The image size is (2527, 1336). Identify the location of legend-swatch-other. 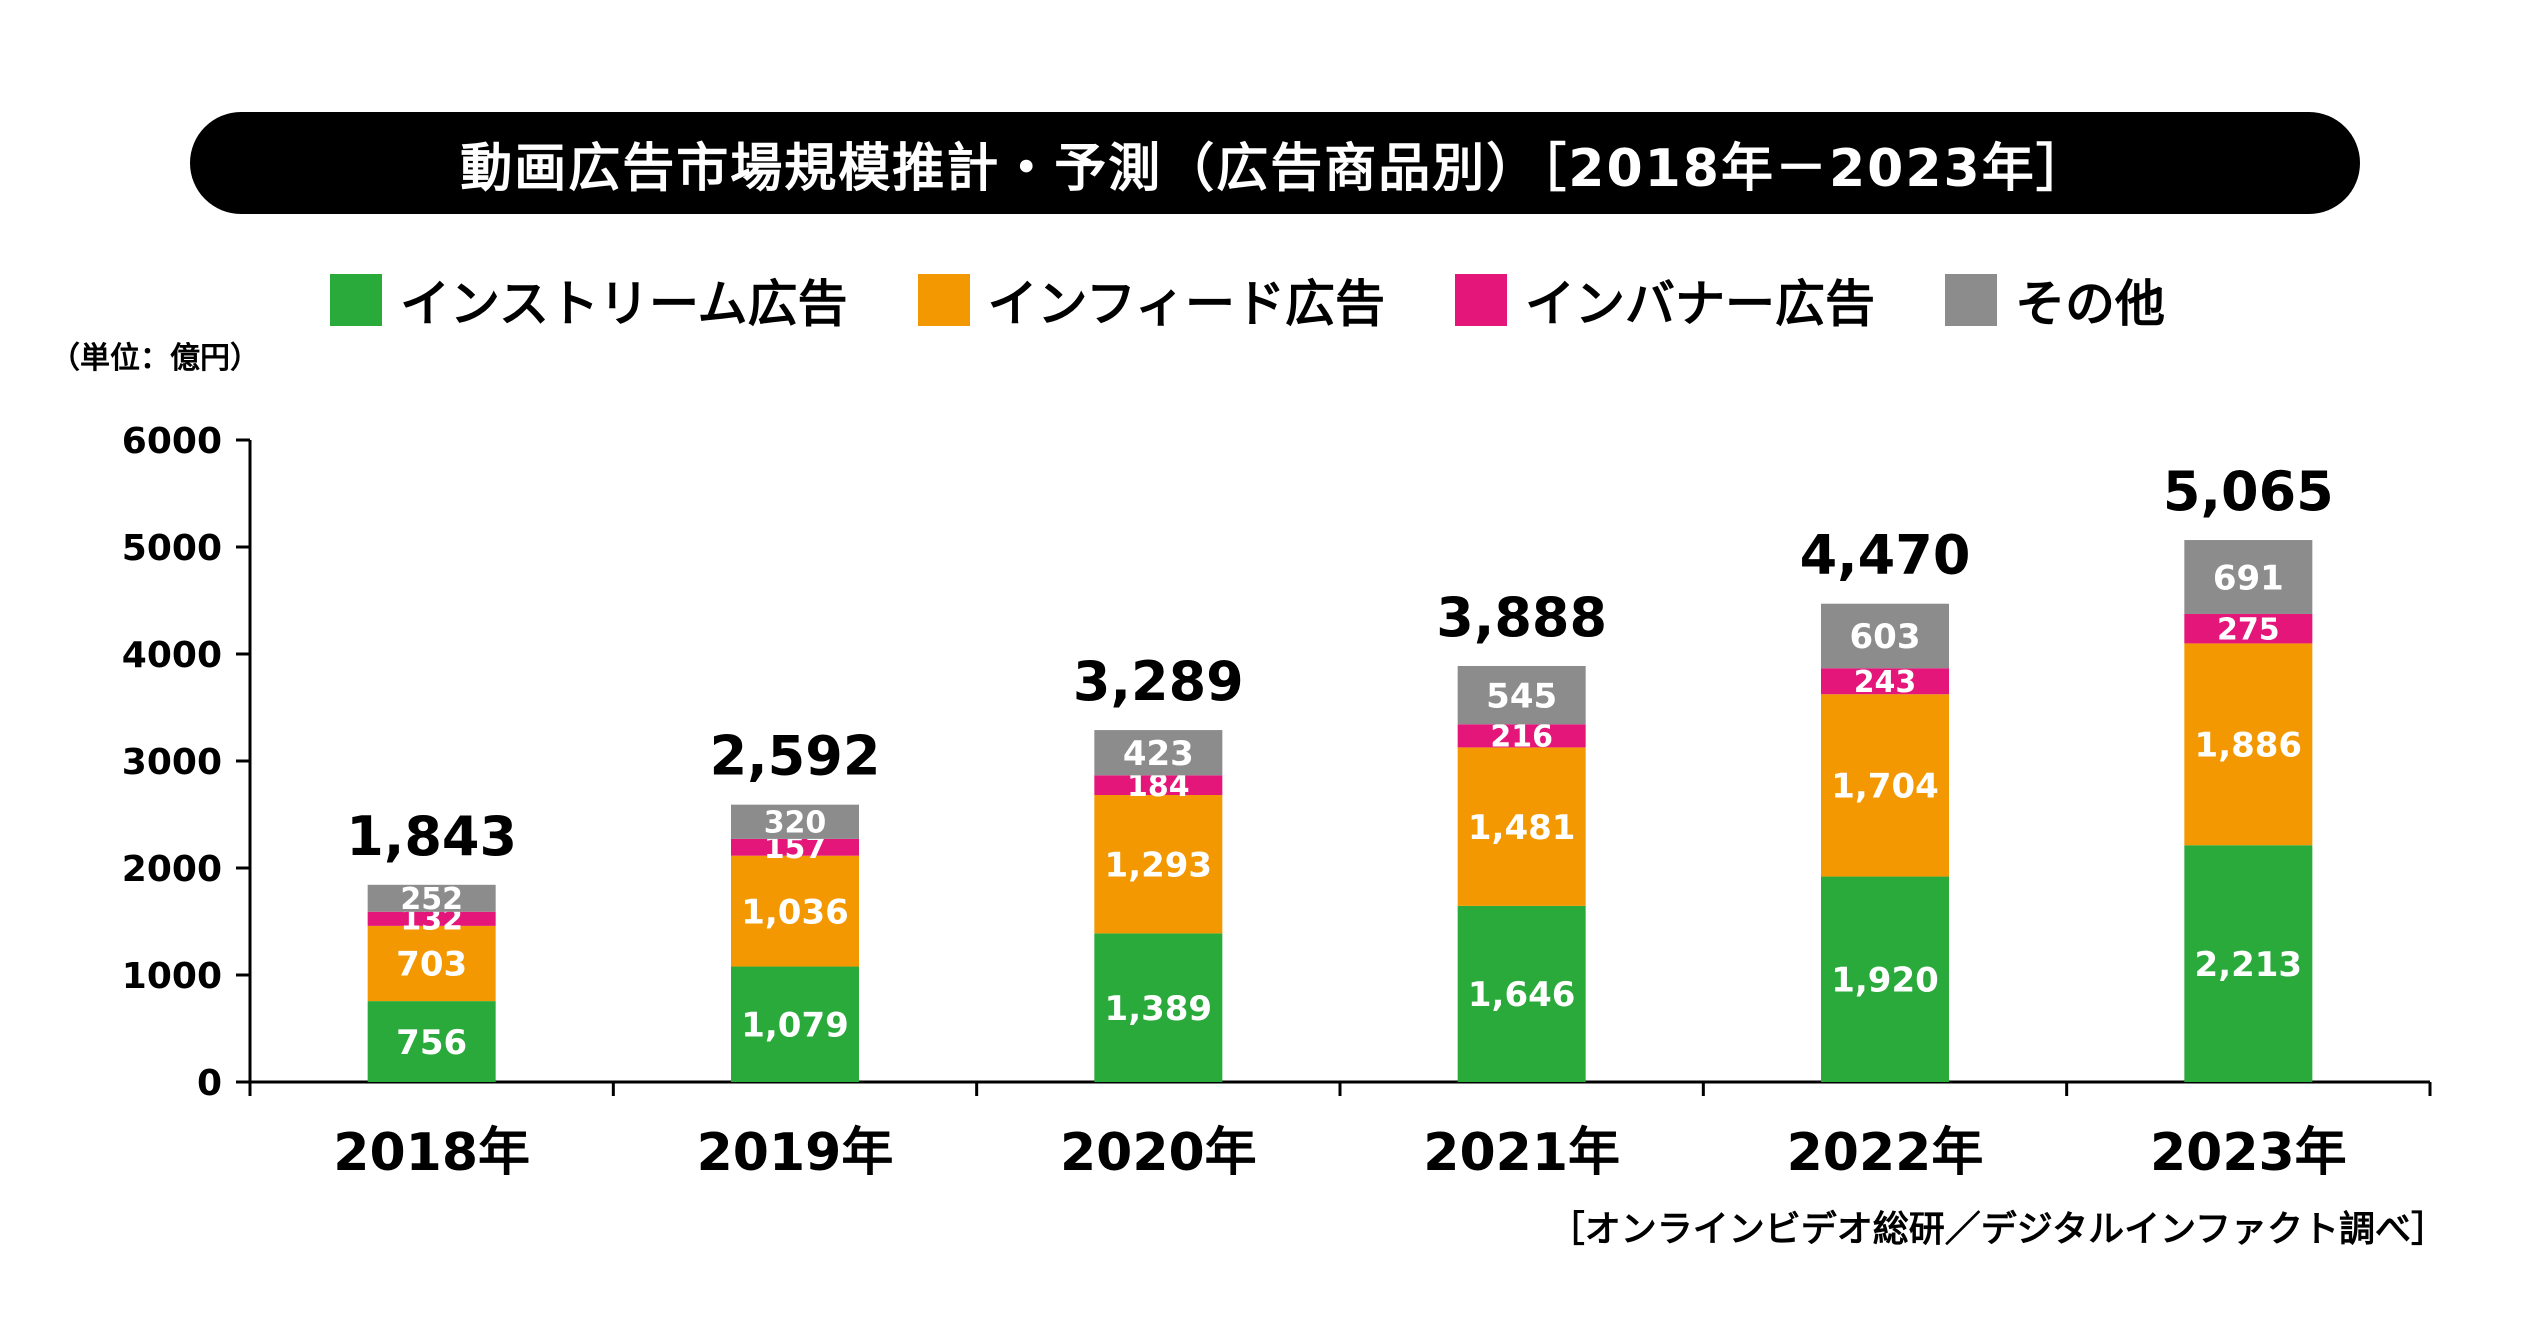
(1971, 300).